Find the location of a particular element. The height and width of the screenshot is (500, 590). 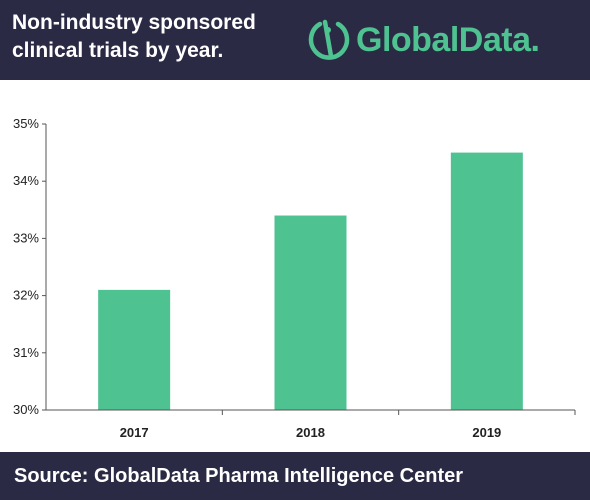

y-tick-label: 32% is located at coordinates (26, 295).